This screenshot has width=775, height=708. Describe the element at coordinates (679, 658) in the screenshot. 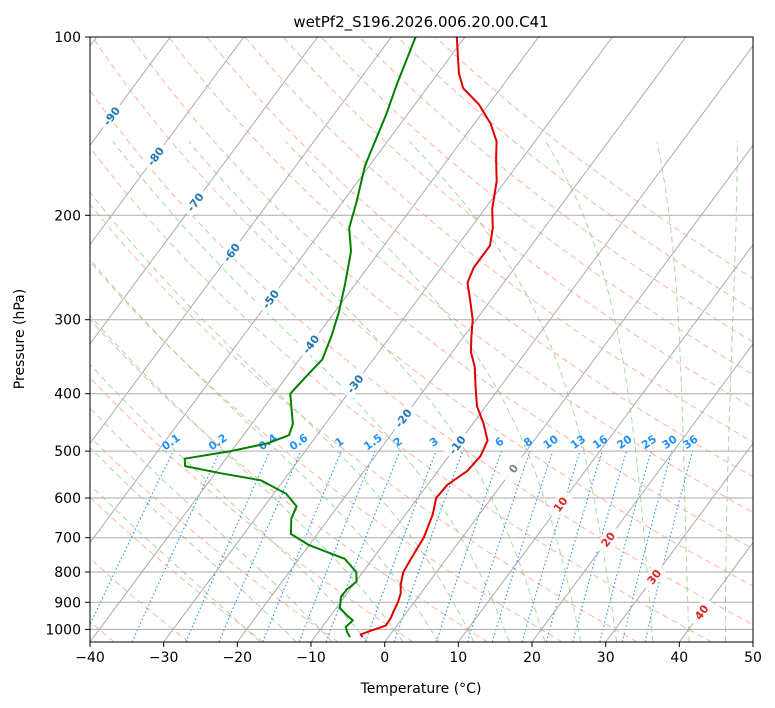

I see `x-tick-label: 40` at that location.